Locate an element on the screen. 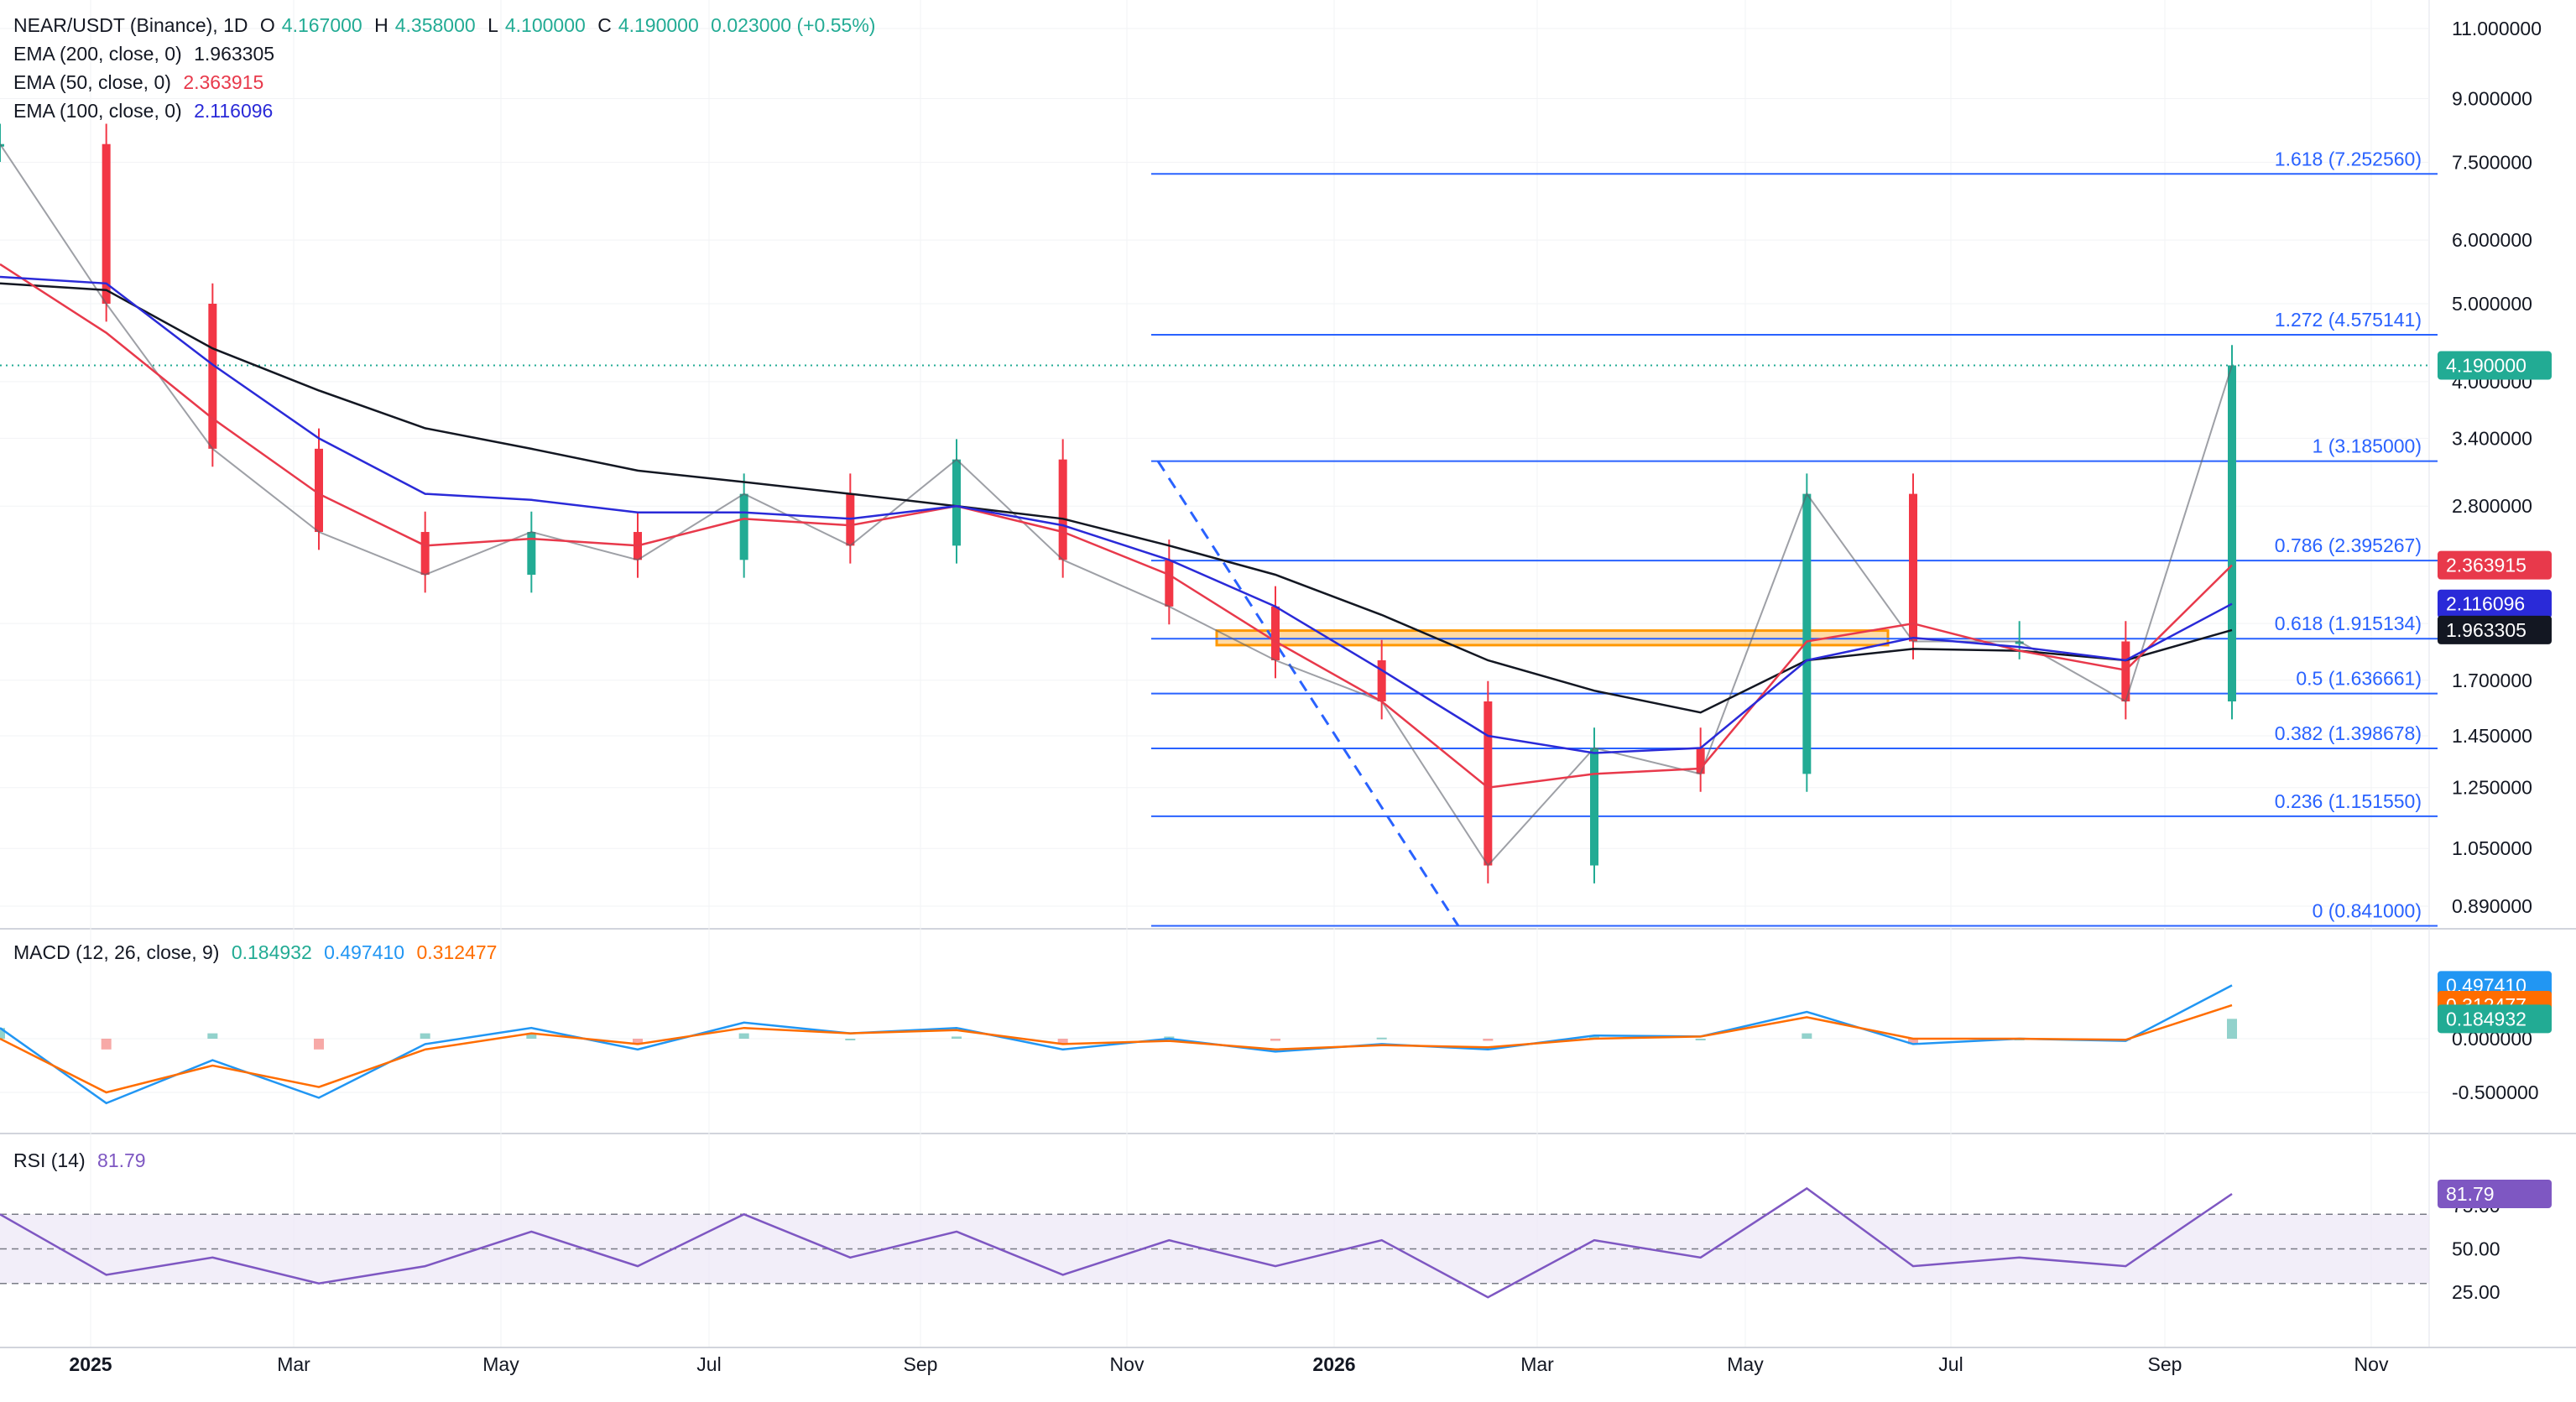 This screenshot has width=2576, height=1402. ohlc-open: O 4.167000 is located at coordinates (311, 25).